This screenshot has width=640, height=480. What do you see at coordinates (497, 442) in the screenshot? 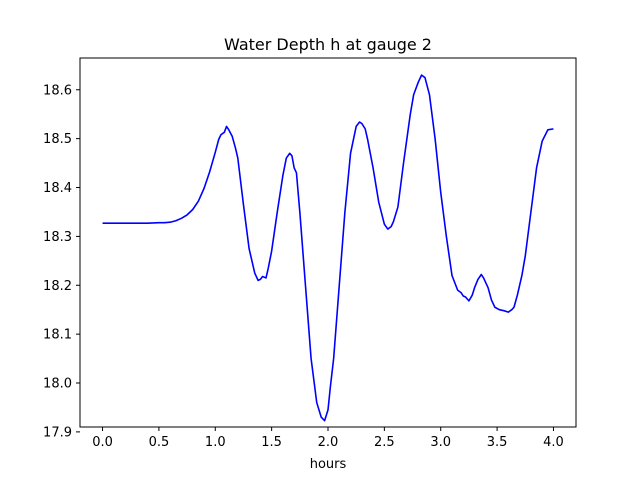
I see `x-tick-label: 3.5` at bounding box center [497, 442].